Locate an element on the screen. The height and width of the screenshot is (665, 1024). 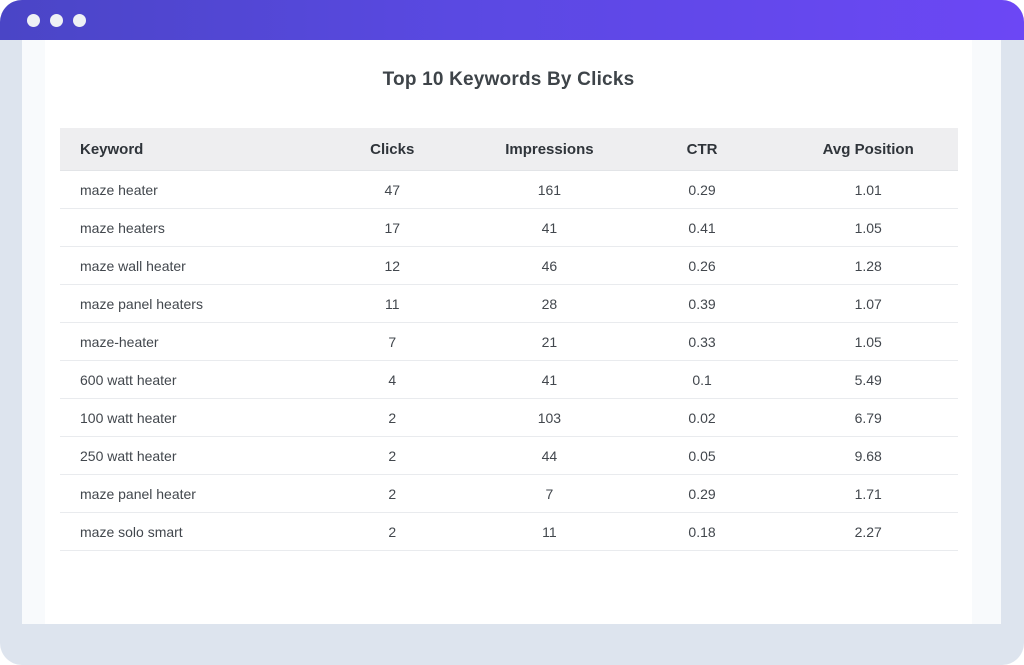
cell-keyword: maze panel heater is located at coordinates (186, 493).